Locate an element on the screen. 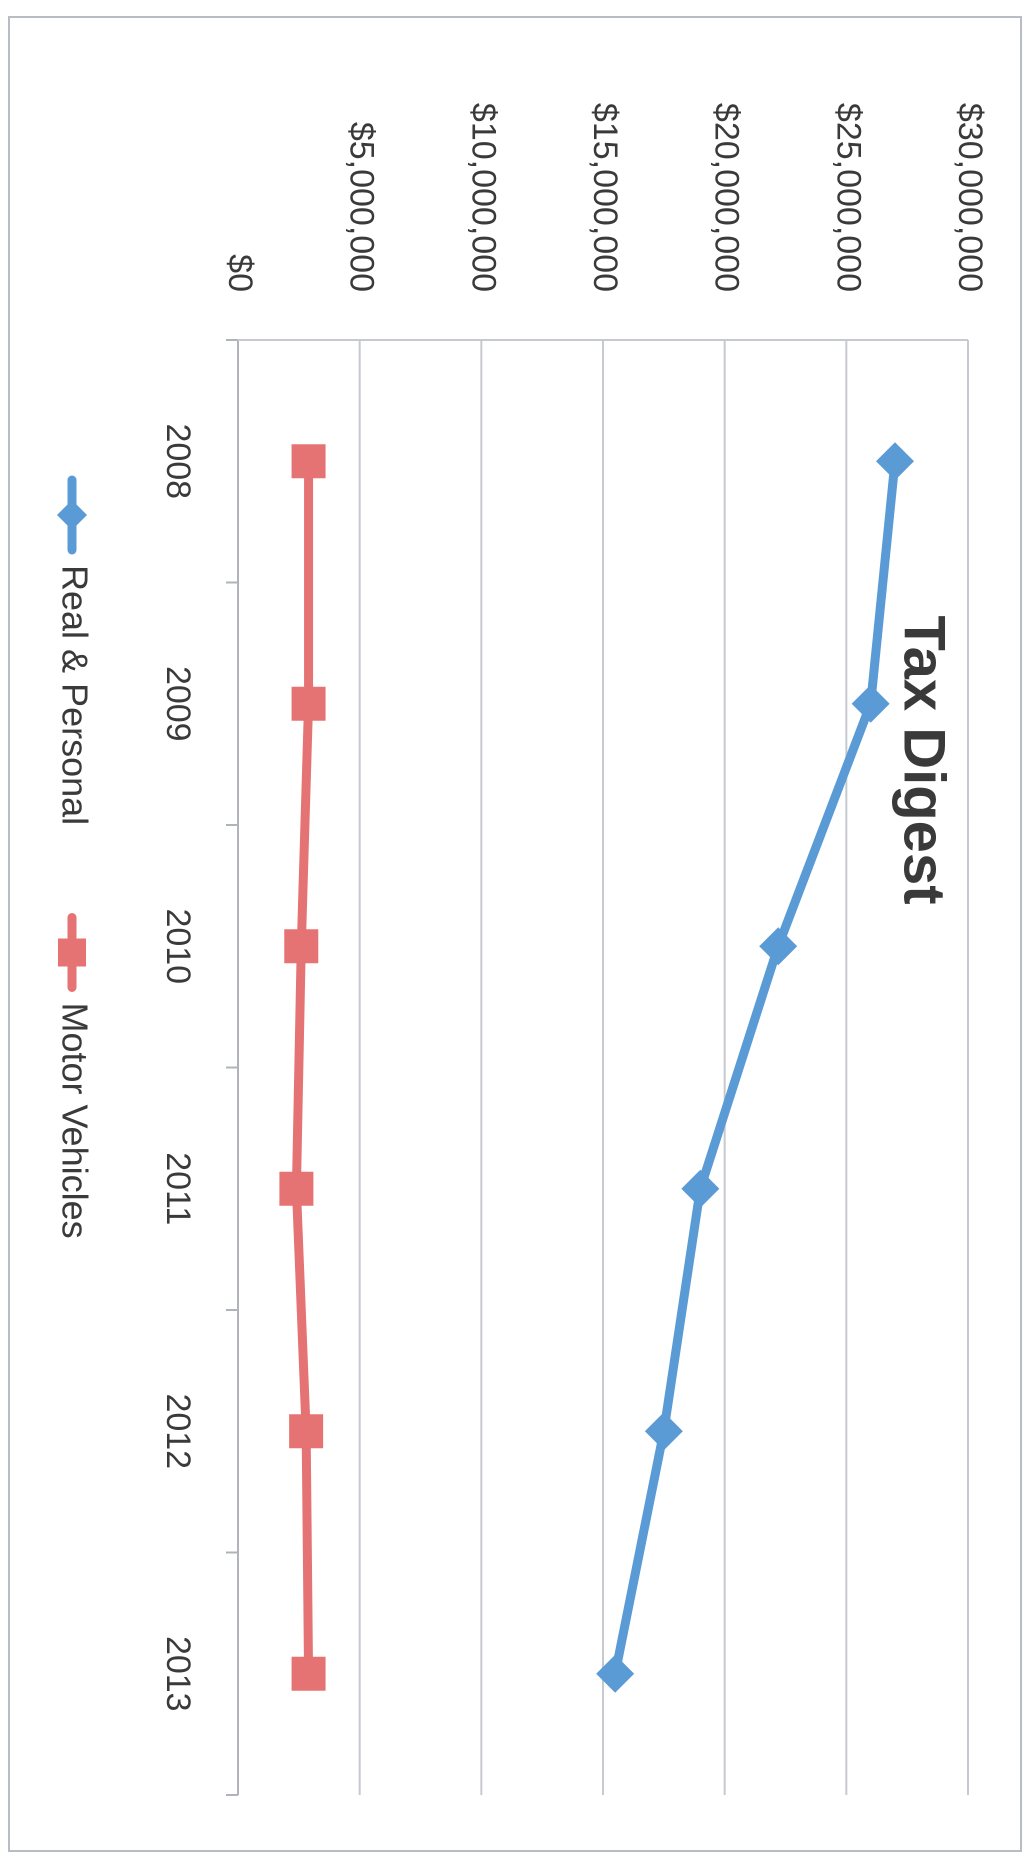  chart-title: Tax Digest is located at coordinates (924, 759).